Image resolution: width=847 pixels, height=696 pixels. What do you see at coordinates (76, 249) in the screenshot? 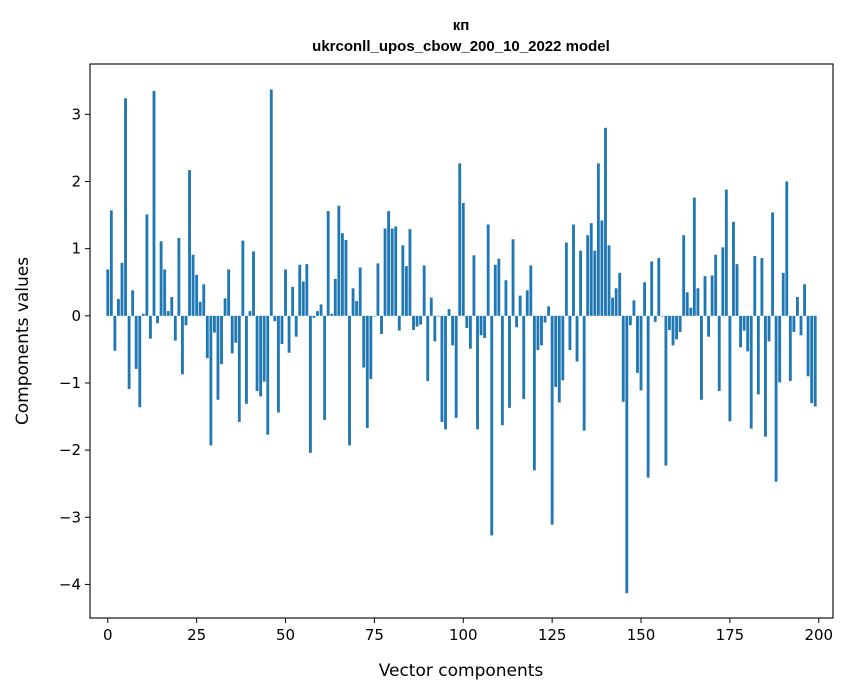
I see `y-tick-label: 1` at bounding box center [76, 249].